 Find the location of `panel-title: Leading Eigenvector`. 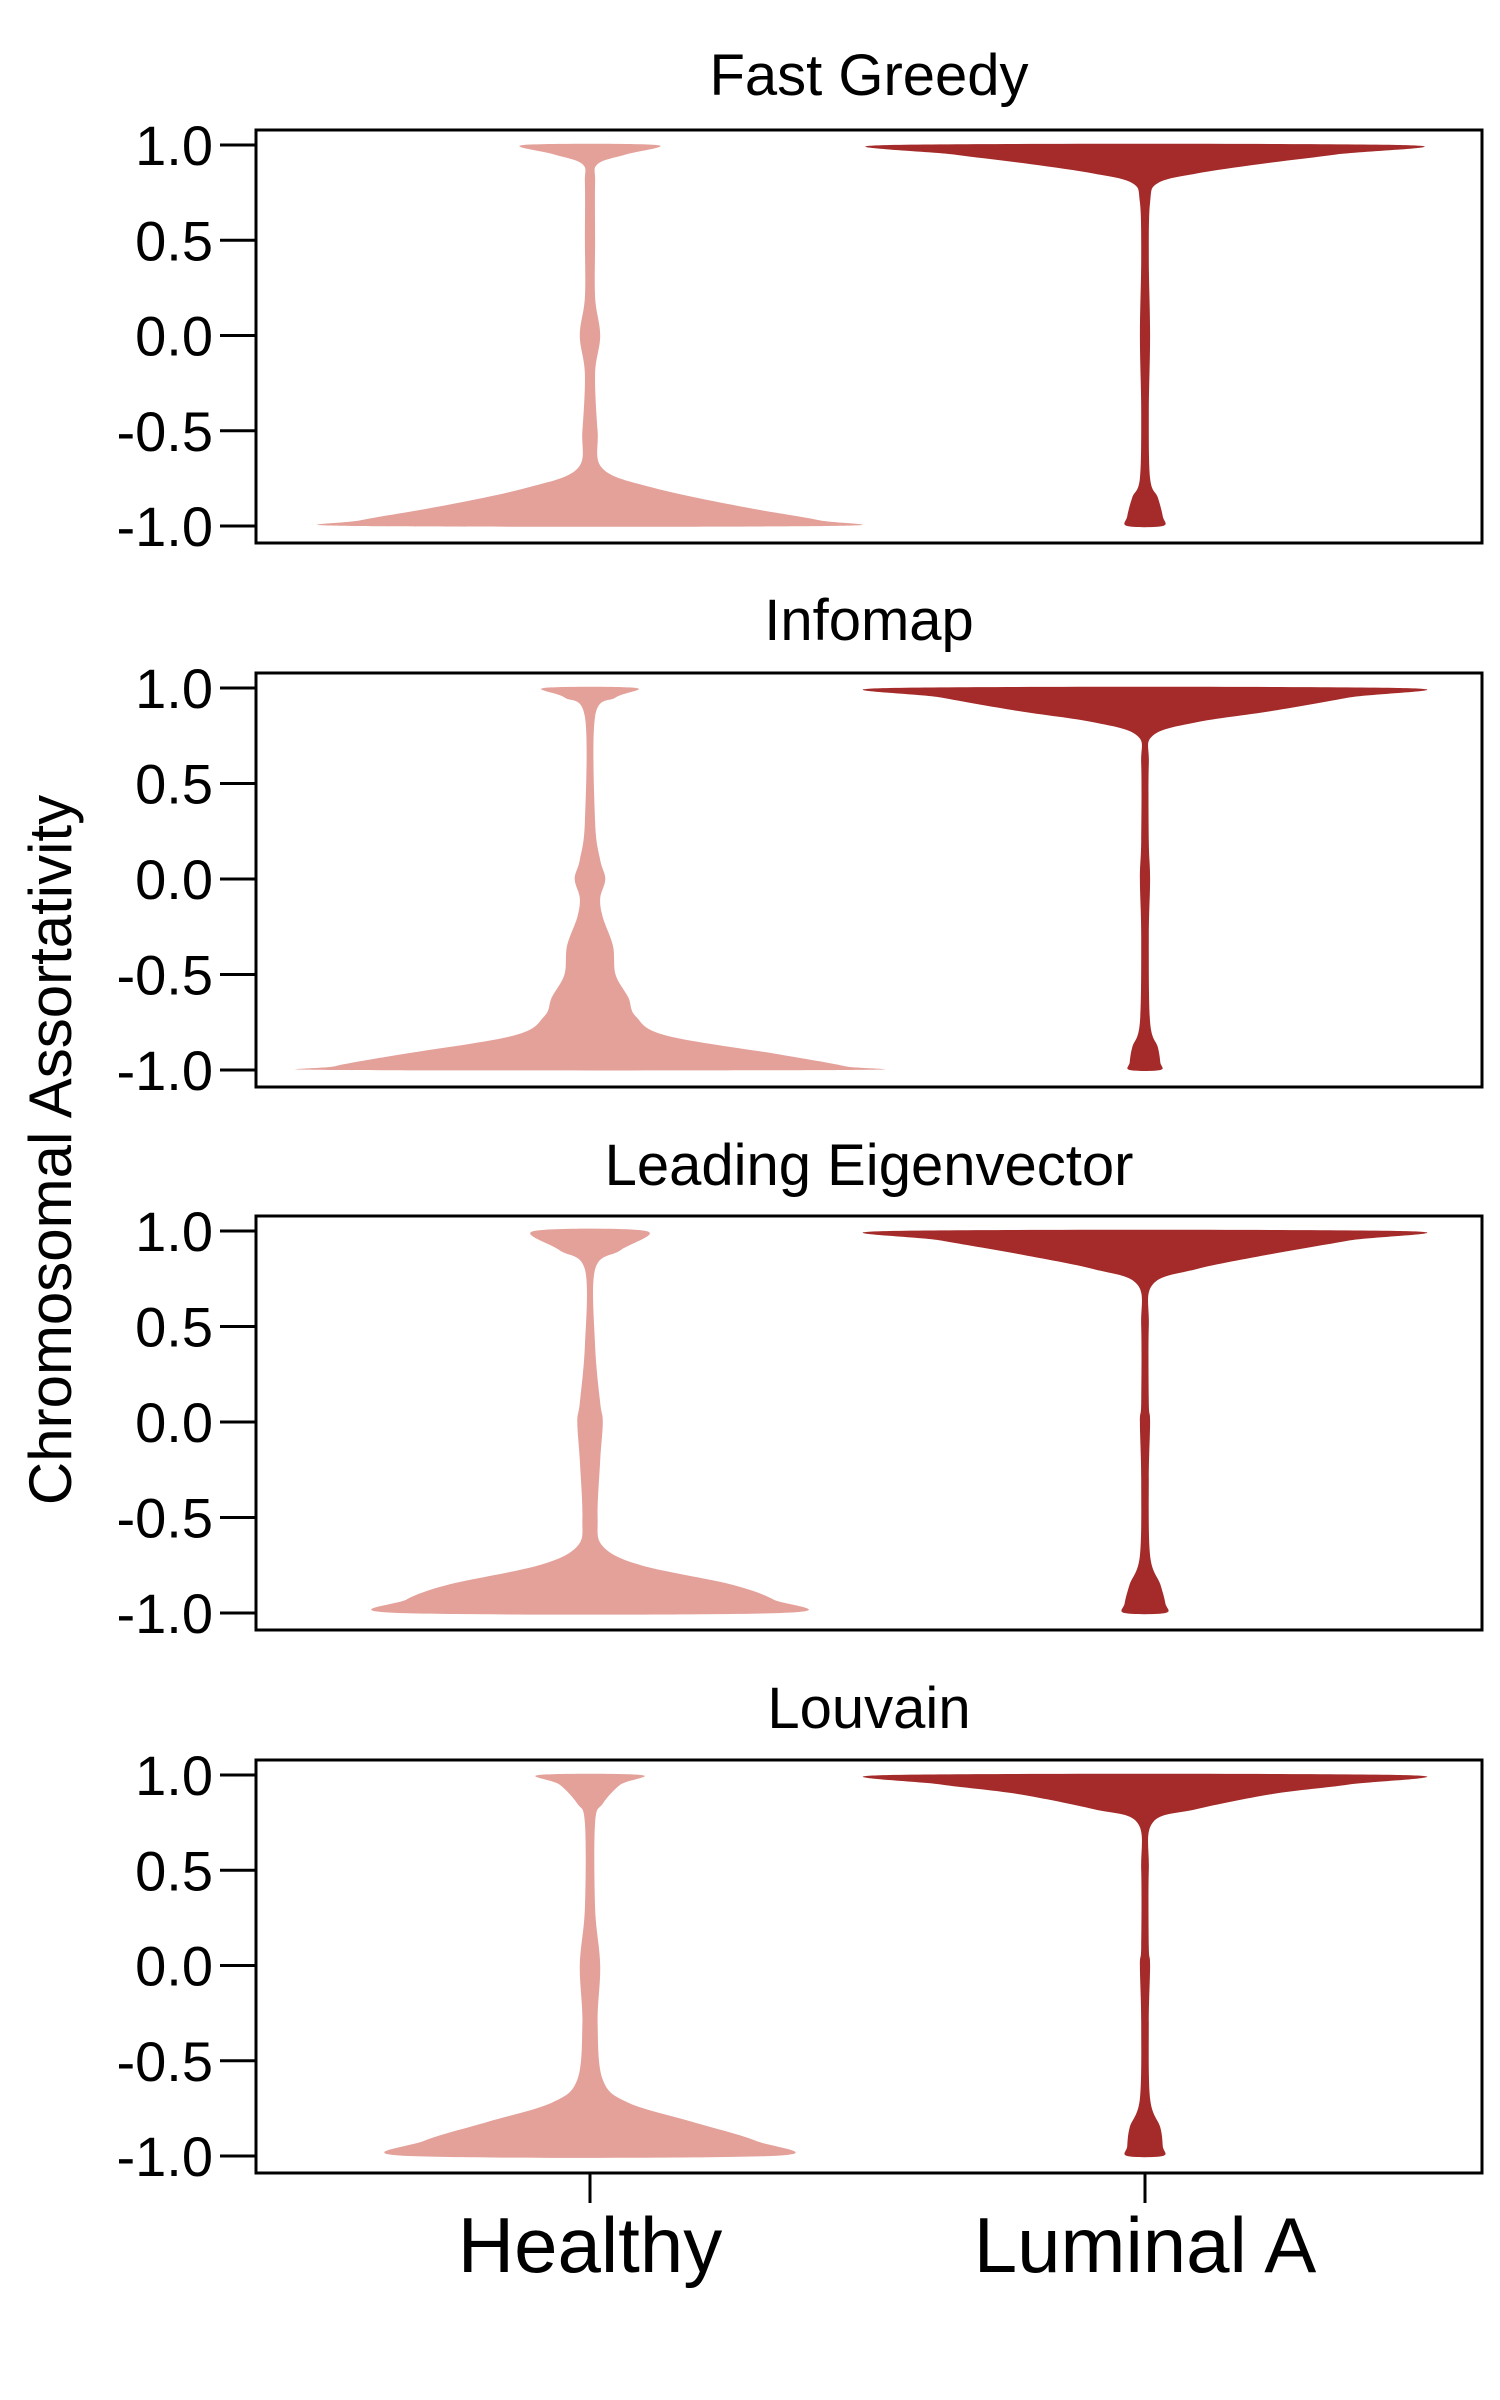

panel-title: Leading Eigenvector is located at coordinates (869, 1165).